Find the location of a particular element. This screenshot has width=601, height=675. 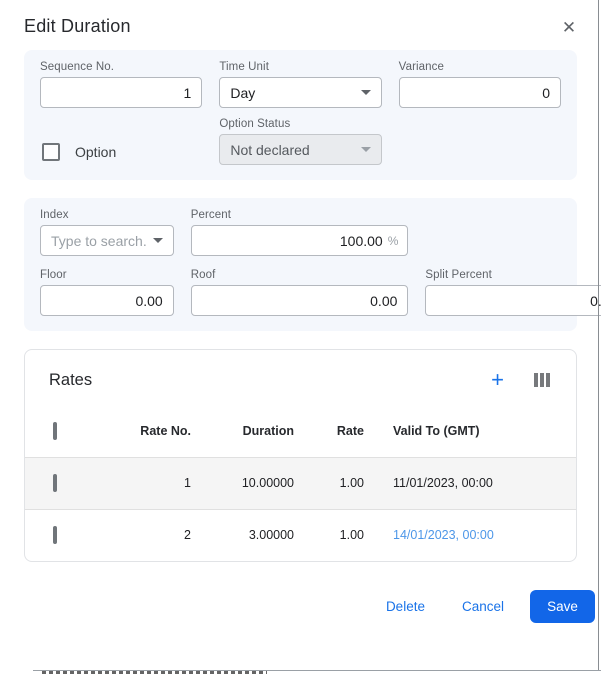

valid-to-cell: 11/01/2023, 00:00 is located at coordinates (443, 483).